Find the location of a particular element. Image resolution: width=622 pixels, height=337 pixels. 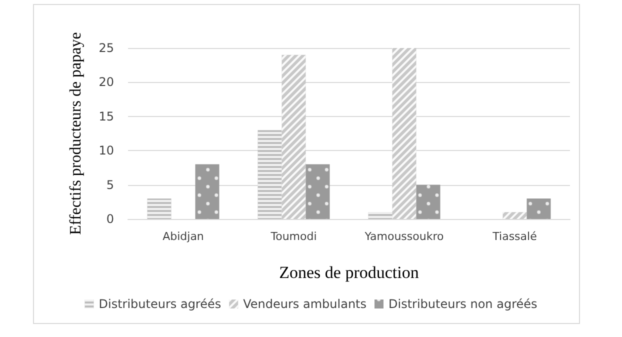

legend-label: Distributeurs non agréés is located at coordinates (463, 304).